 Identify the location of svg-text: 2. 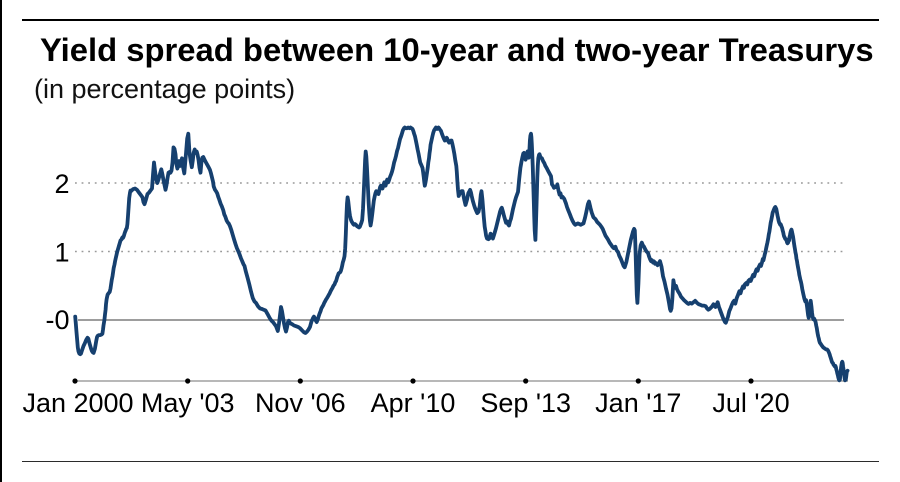
(61, 184).